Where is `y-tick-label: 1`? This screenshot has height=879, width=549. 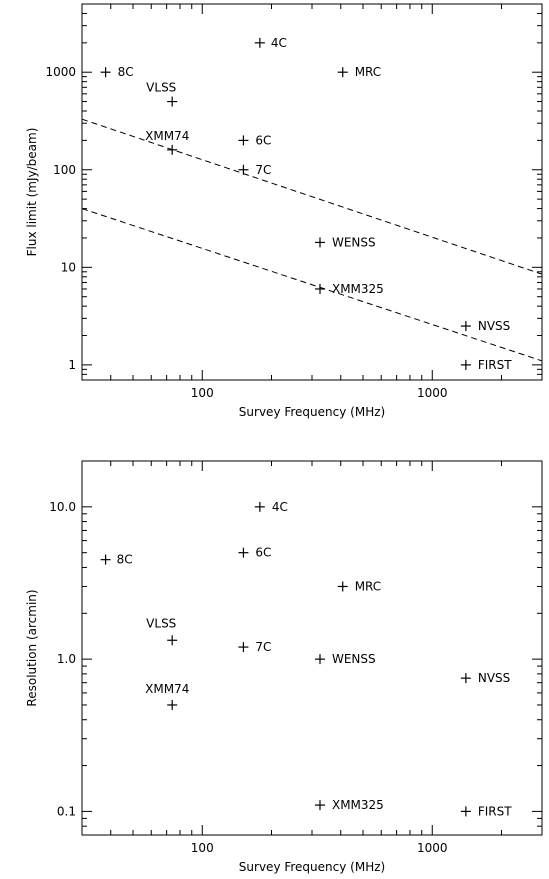
y-tick-label: 1 is located at coordinates (72, 365).